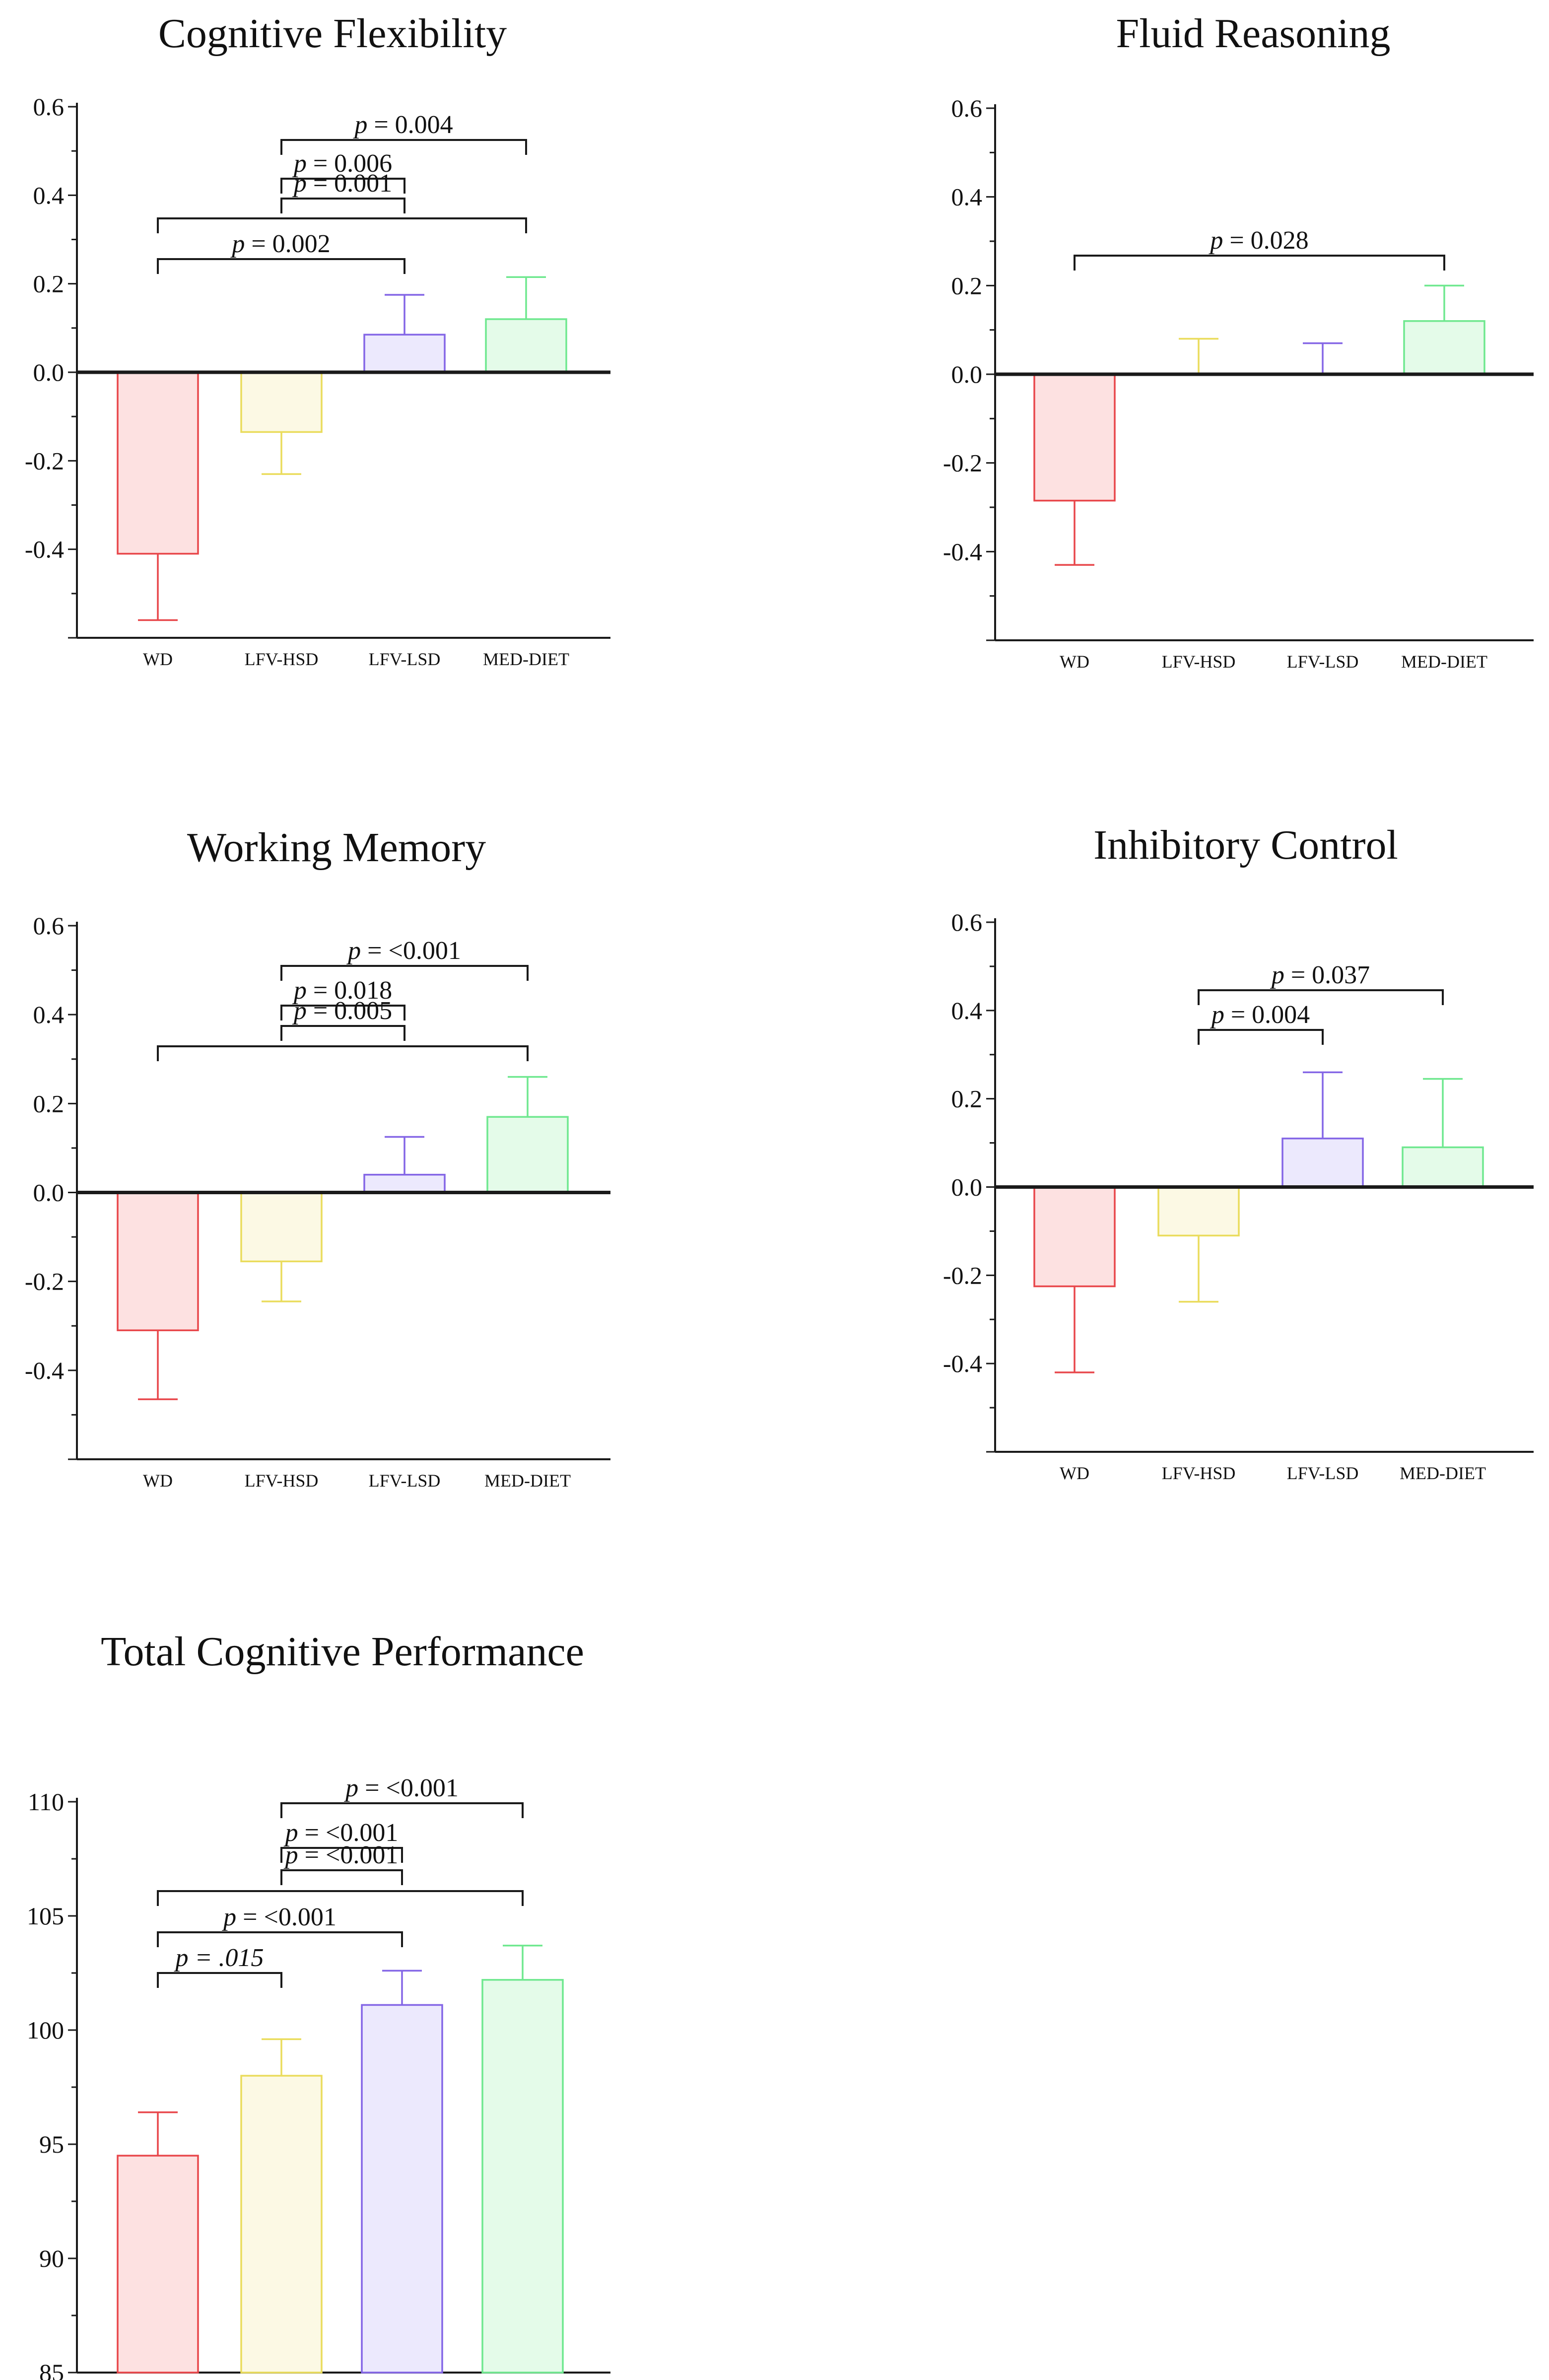 The height and width of the screenshot is (2380, 1549). I want to click on p-value-label: p = 0.001, so click(342, 183).